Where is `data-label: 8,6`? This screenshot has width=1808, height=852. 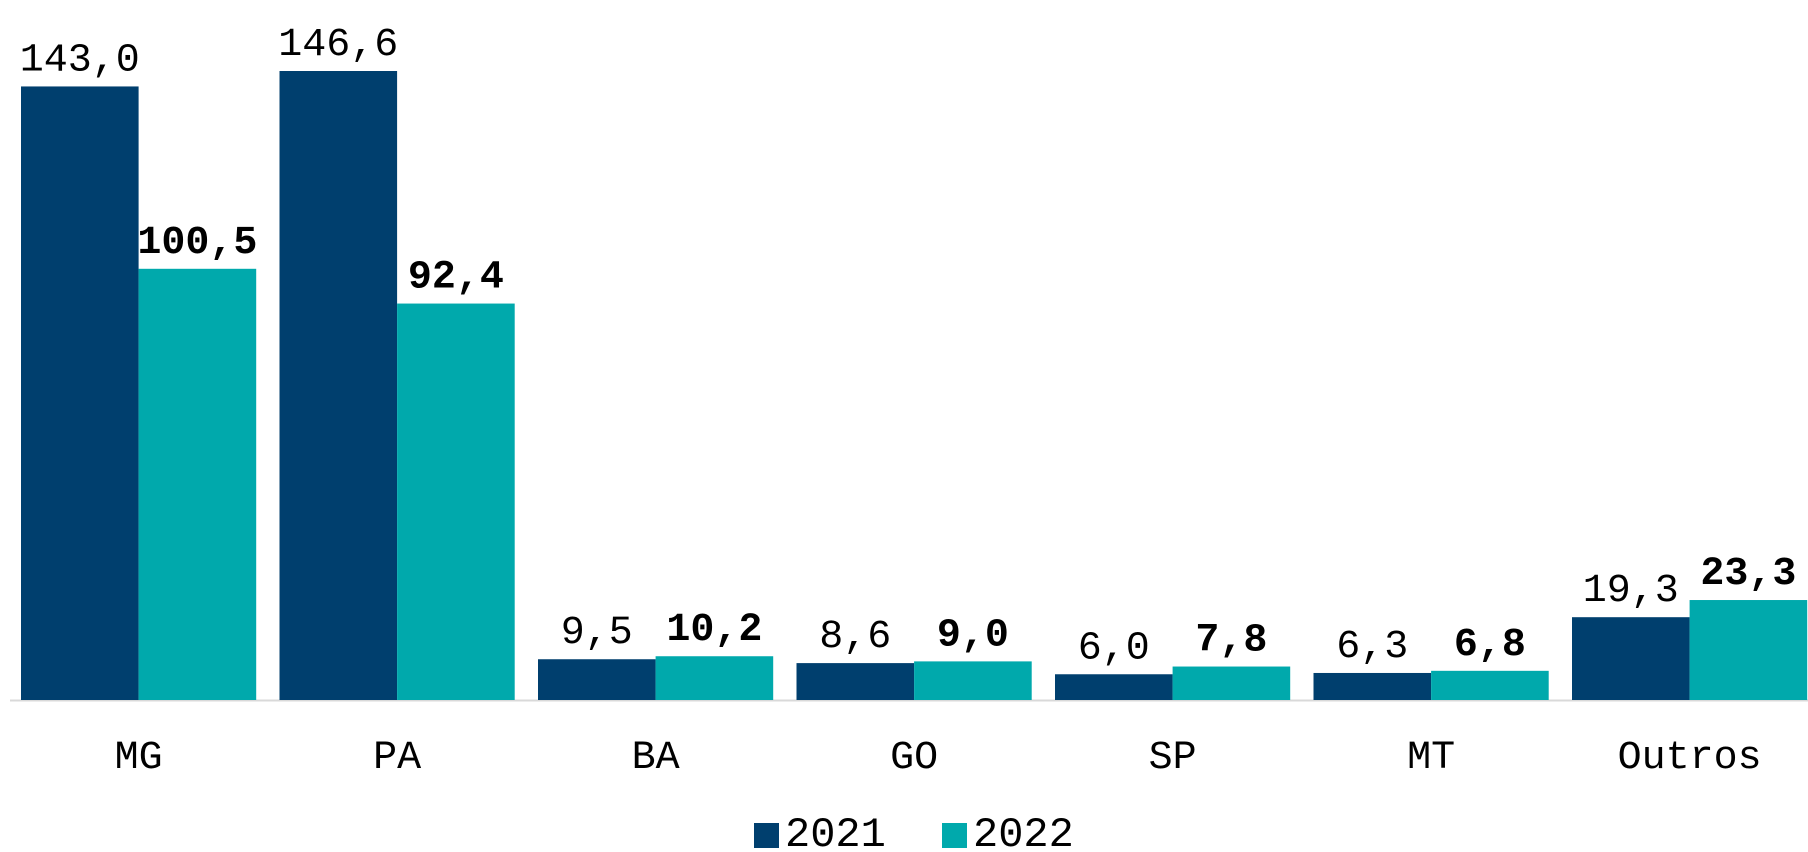
data-label: 8,6 is located at coordinates (855, 637).